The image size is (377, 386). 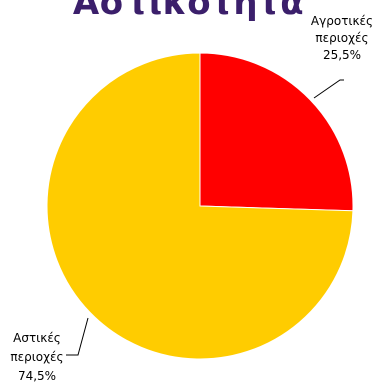 What do you see at coordinates (37, 376) in the screenshot?
I see `label-urban-value: 74,5%` at bounding box center [37, 376].